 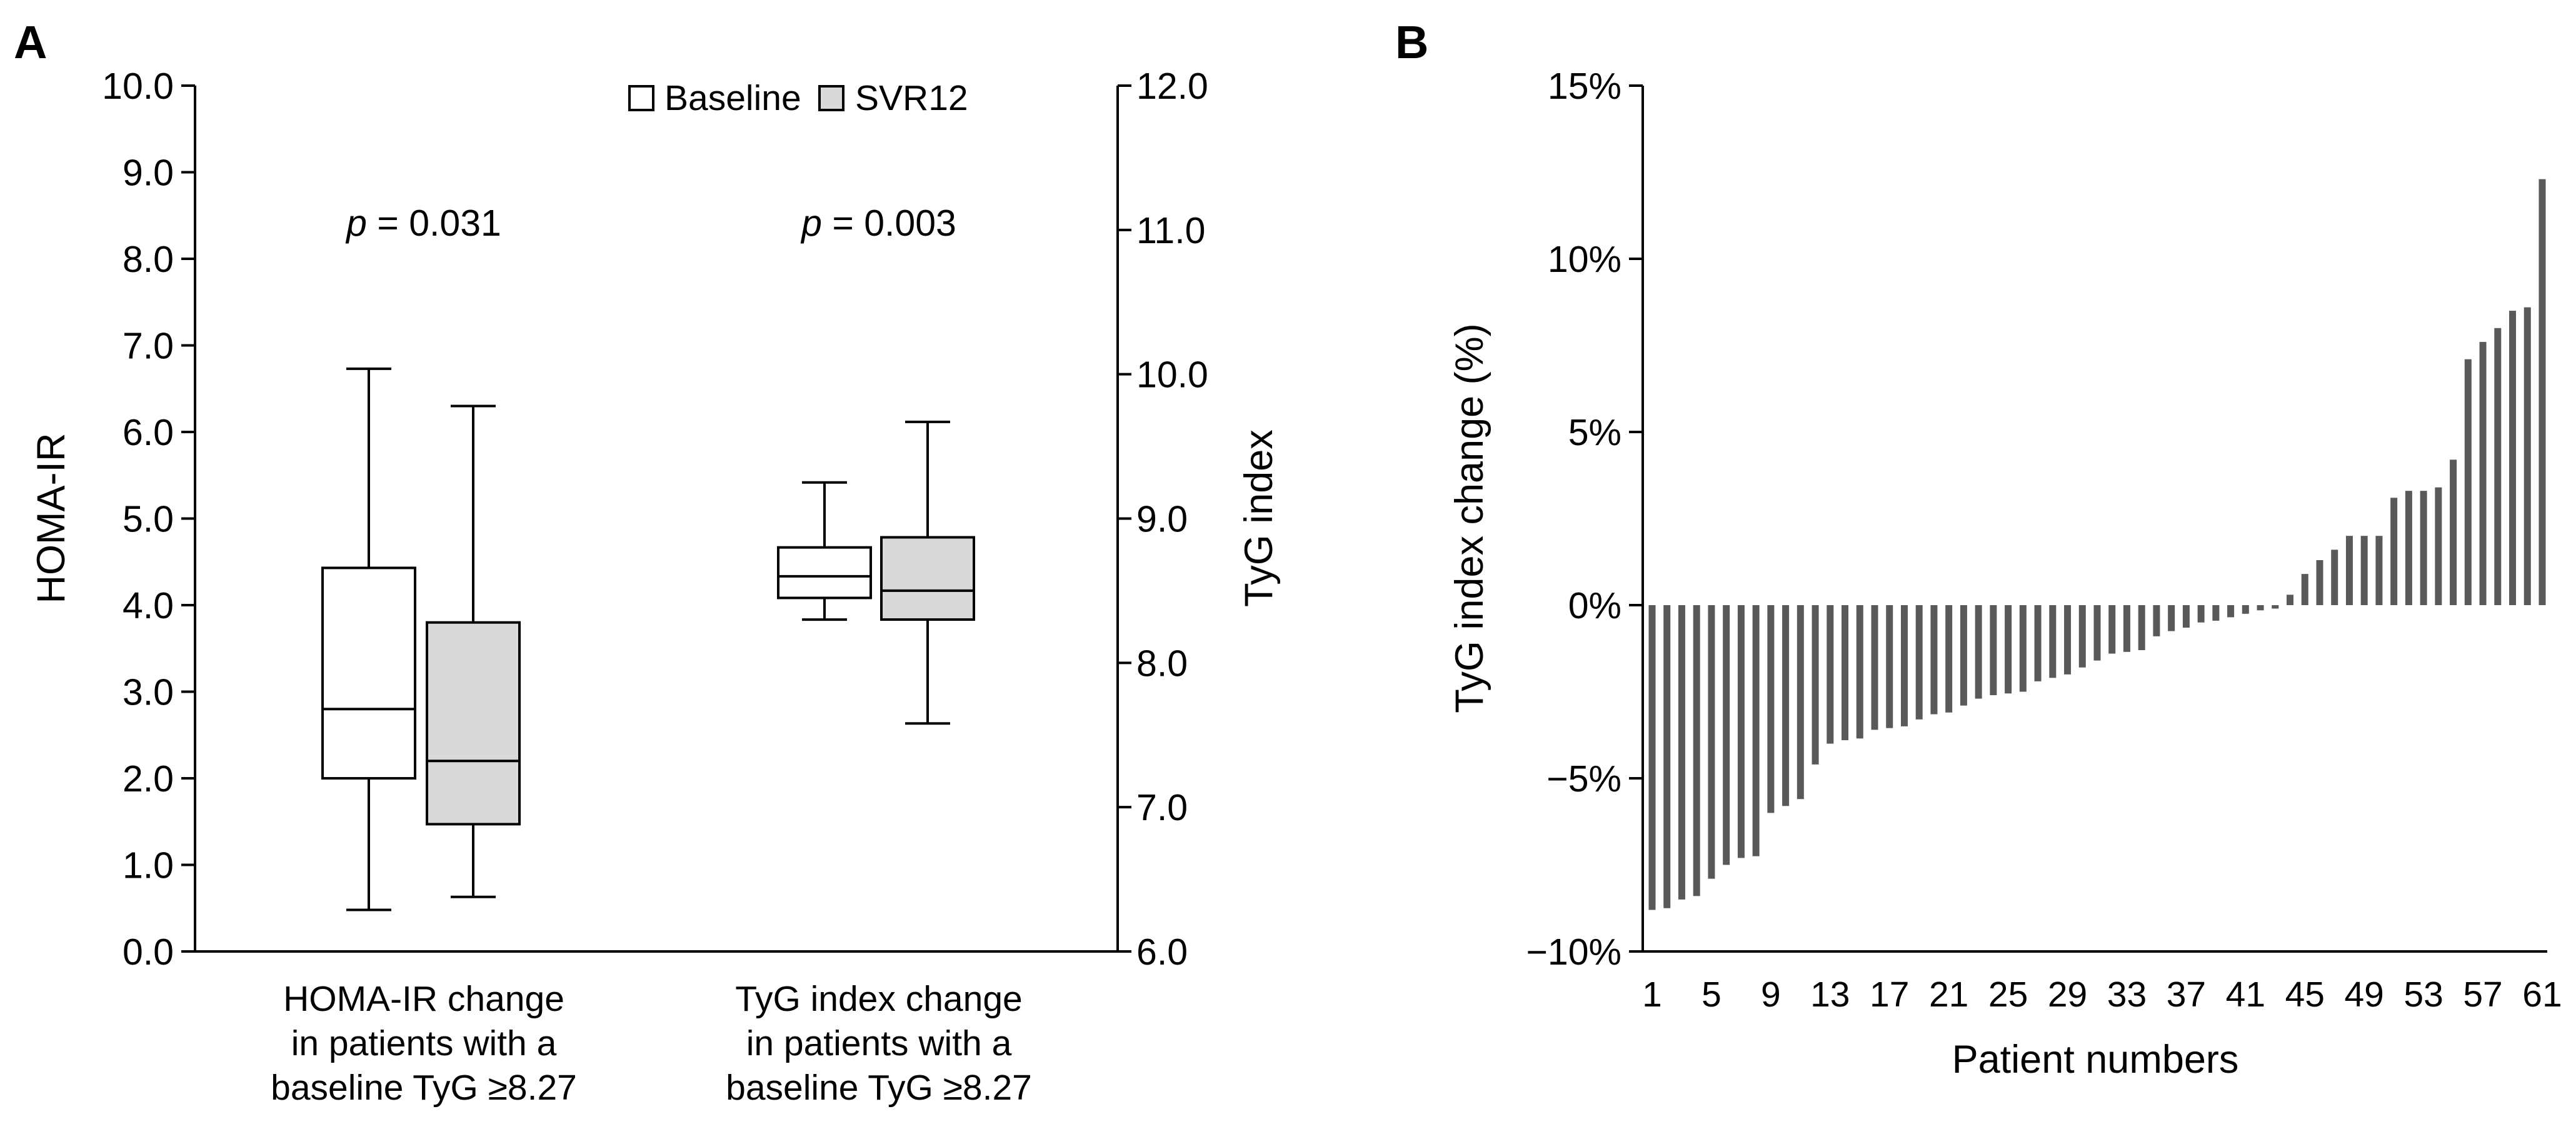 What do you see at coordinates (1172, 375) in the screenshot?
I see `right-tick-label: 10.0` at bounding box center [1172, 375].